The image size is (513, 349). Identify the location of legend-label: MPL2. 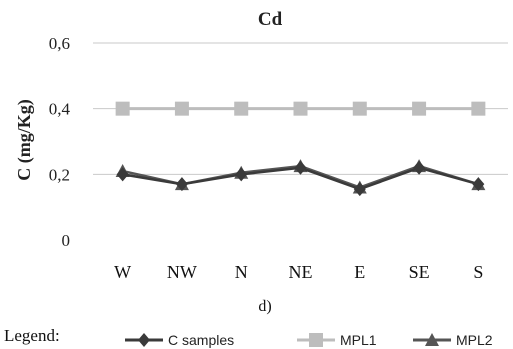
(474, 340).